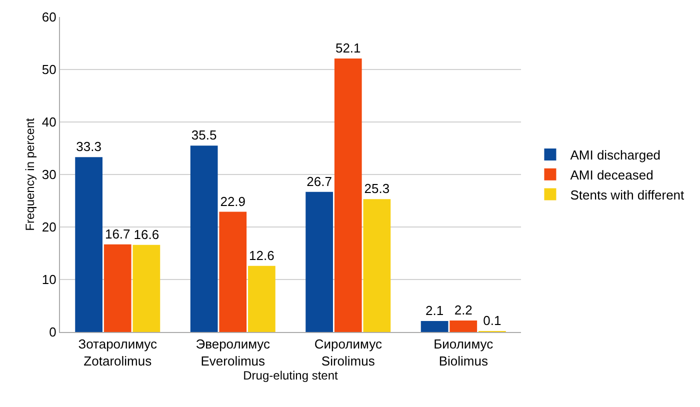 The height and width of the screenshot is (407, 700). Describe the element at coordinates (118, 352) in the screenshot. I see `x-tick-label: Зотаролимус Zotarolimus` at that location.